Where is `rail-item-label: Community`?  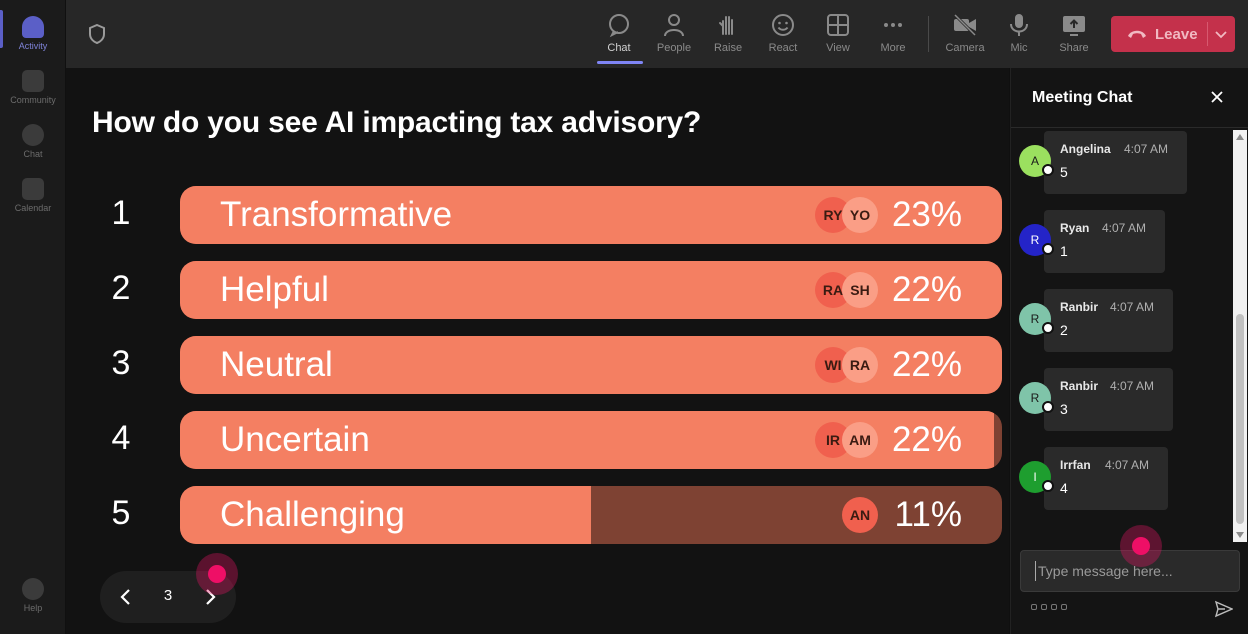
rail-item-label: Community is located at coordinates (33, 100).